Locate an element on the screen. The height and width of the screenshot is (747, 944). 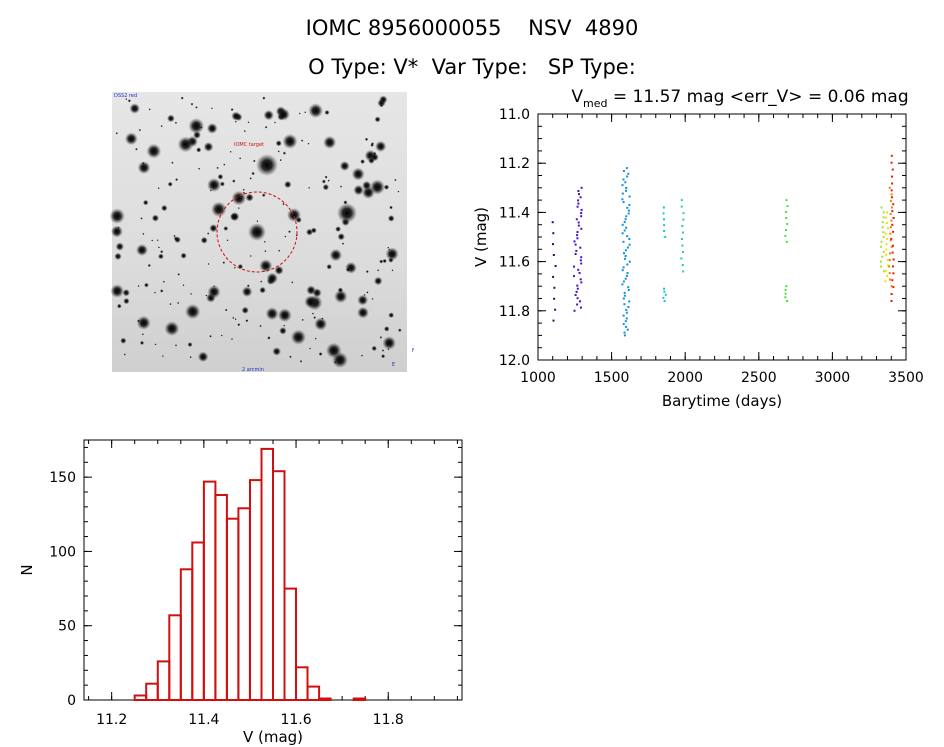
lc-x-tick-label: 1500 is located at coordinates (612, 378).